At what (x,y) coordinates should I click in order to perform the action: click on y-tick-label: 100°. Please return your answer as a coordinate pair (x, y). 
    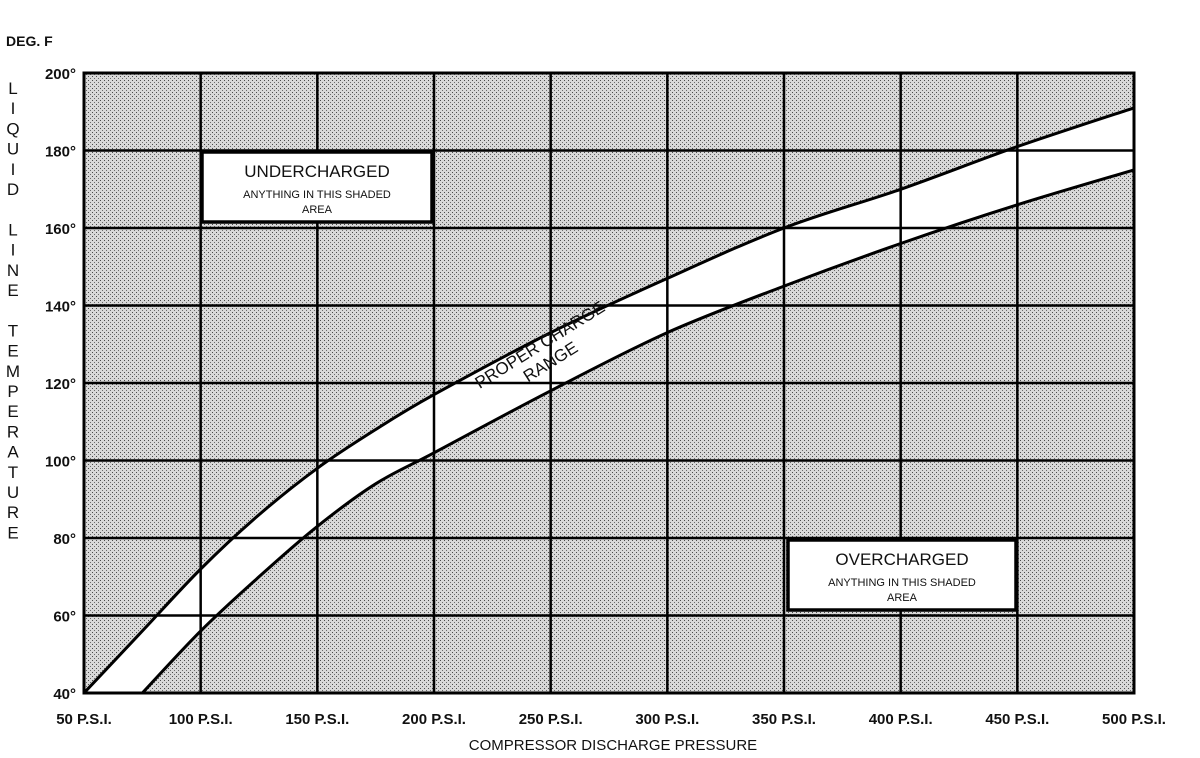
    Looking at the image, I should click on (60, 462).